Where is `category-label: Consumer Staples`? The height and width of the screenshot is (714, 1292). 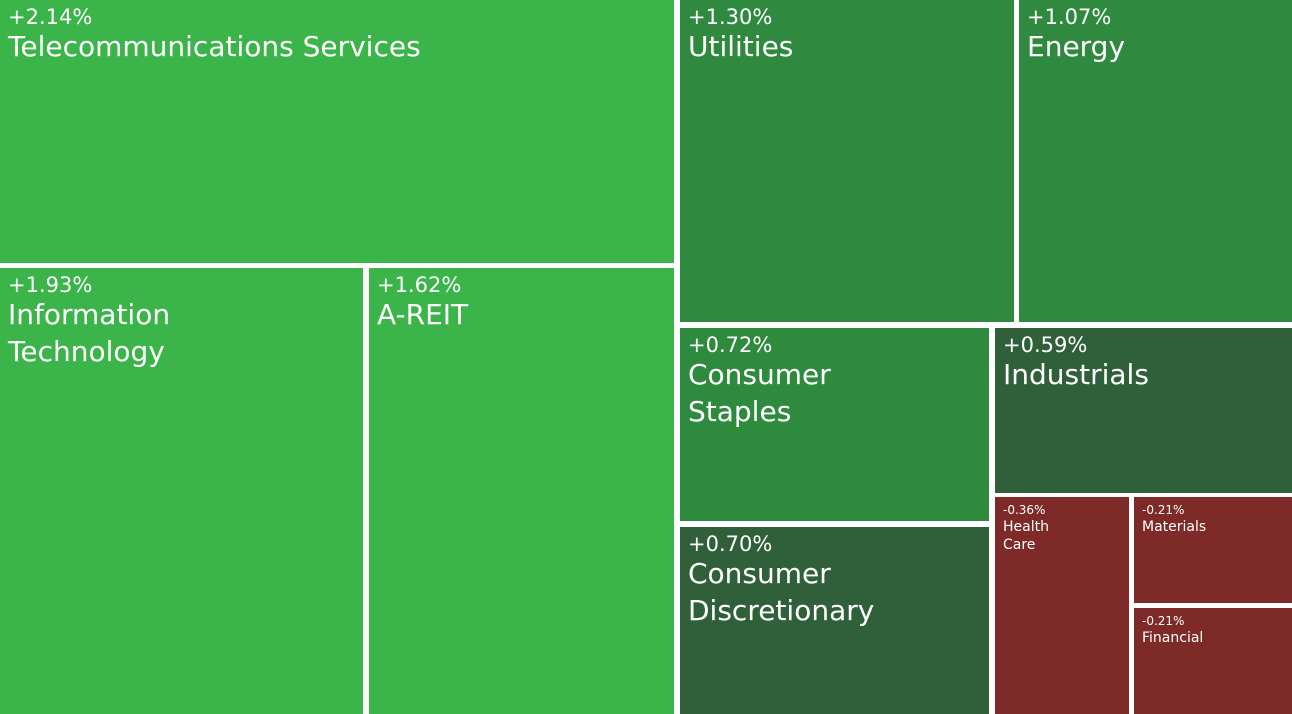 category-label: Consumer Staples is located at coordinates (759, 393).